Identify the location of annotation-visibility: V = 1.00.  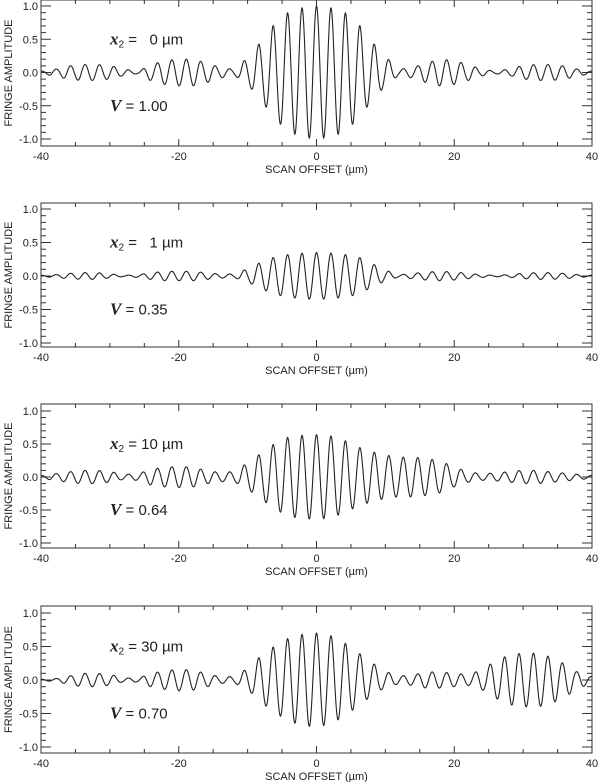
(139, 105).